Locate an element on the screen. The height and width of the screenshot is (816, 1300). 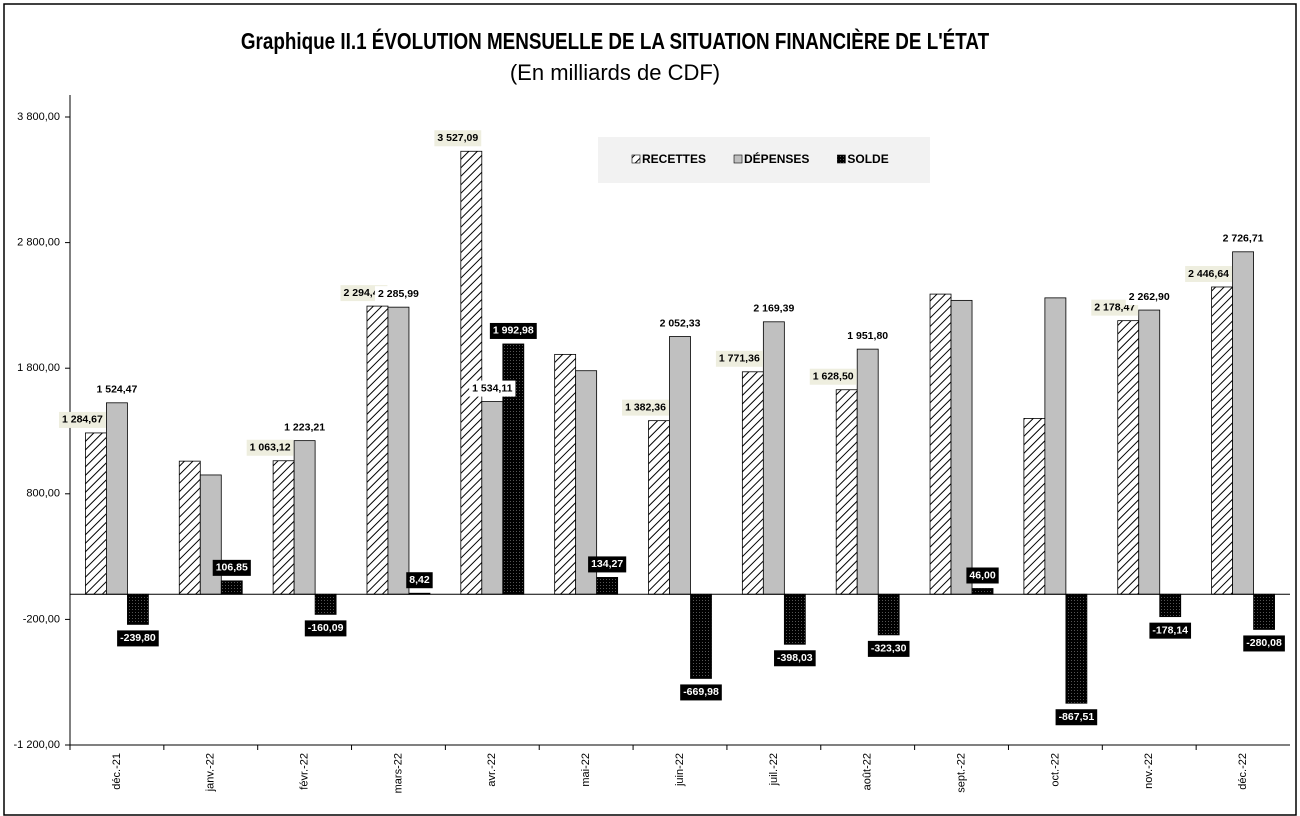
data-label: 134,27 is located at coordinates (607, 564).